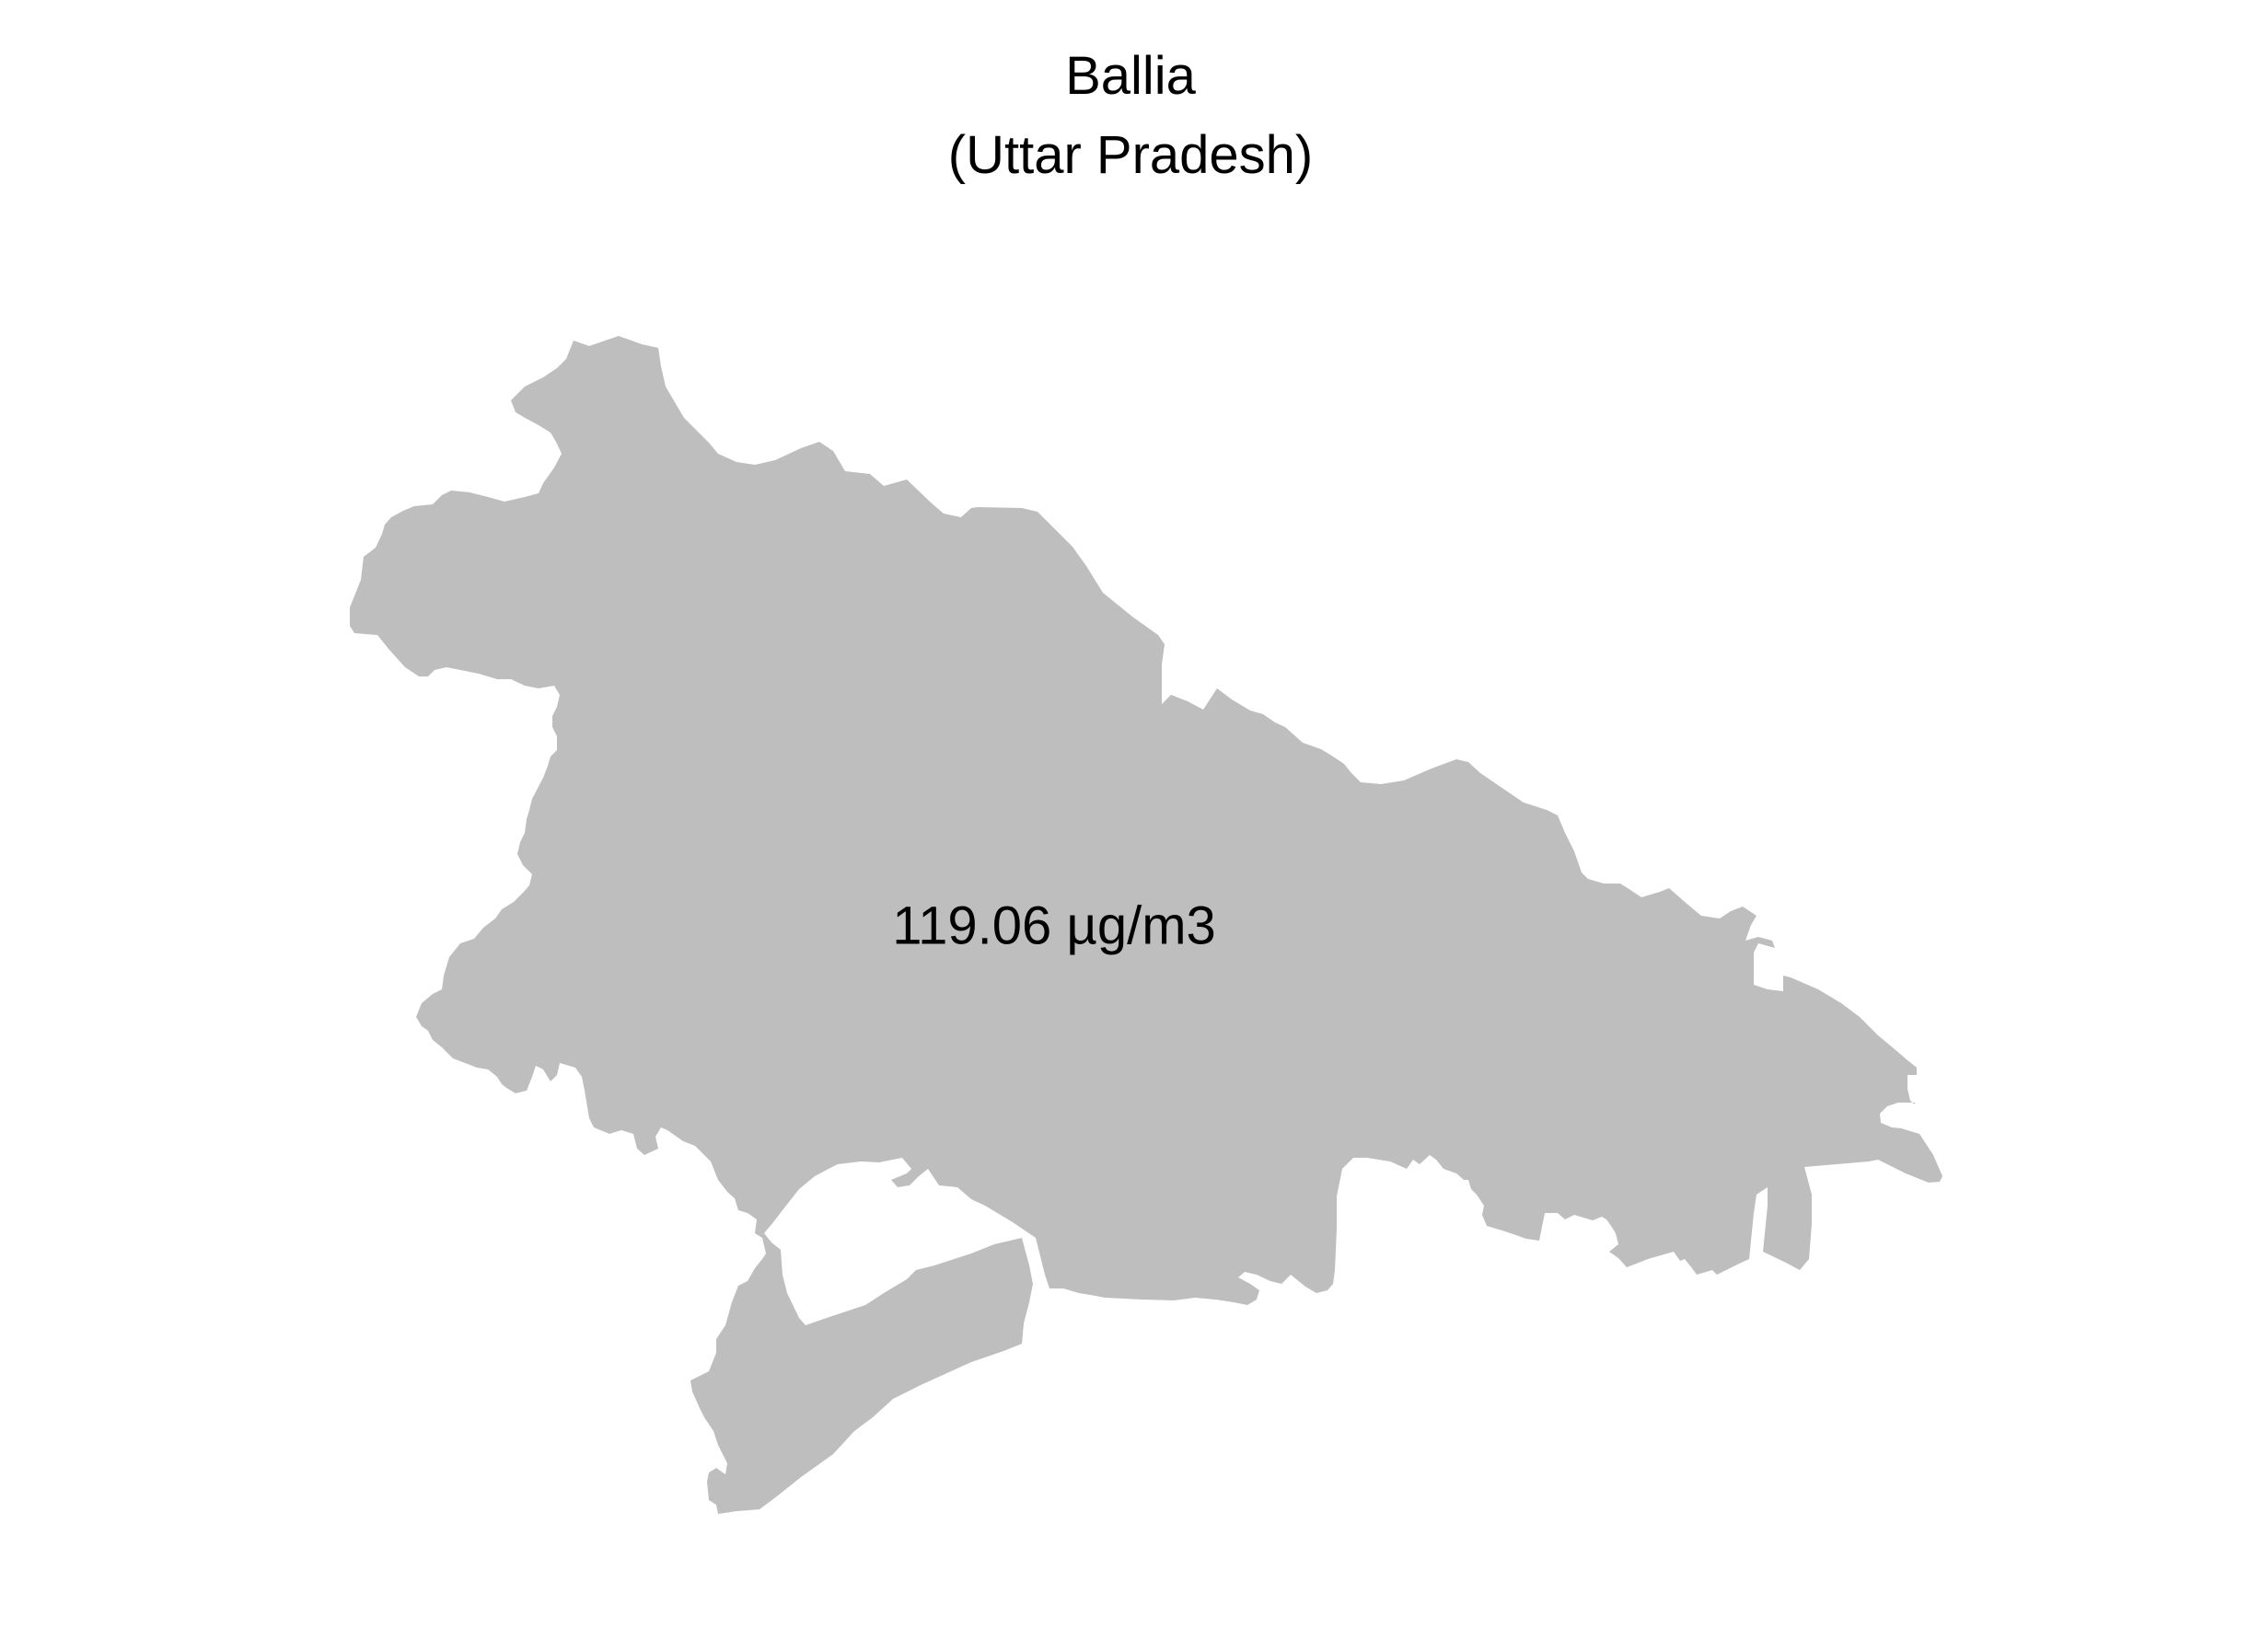  I want to click on map-title: Ballia, so click(1130, 76).